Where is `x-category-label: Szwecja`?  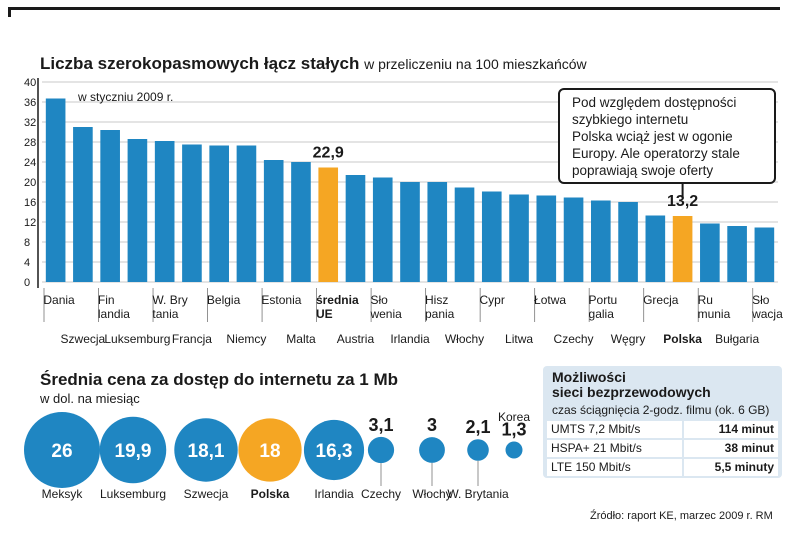
x-category-label: Szwecja is located at coordinates (83, 339).